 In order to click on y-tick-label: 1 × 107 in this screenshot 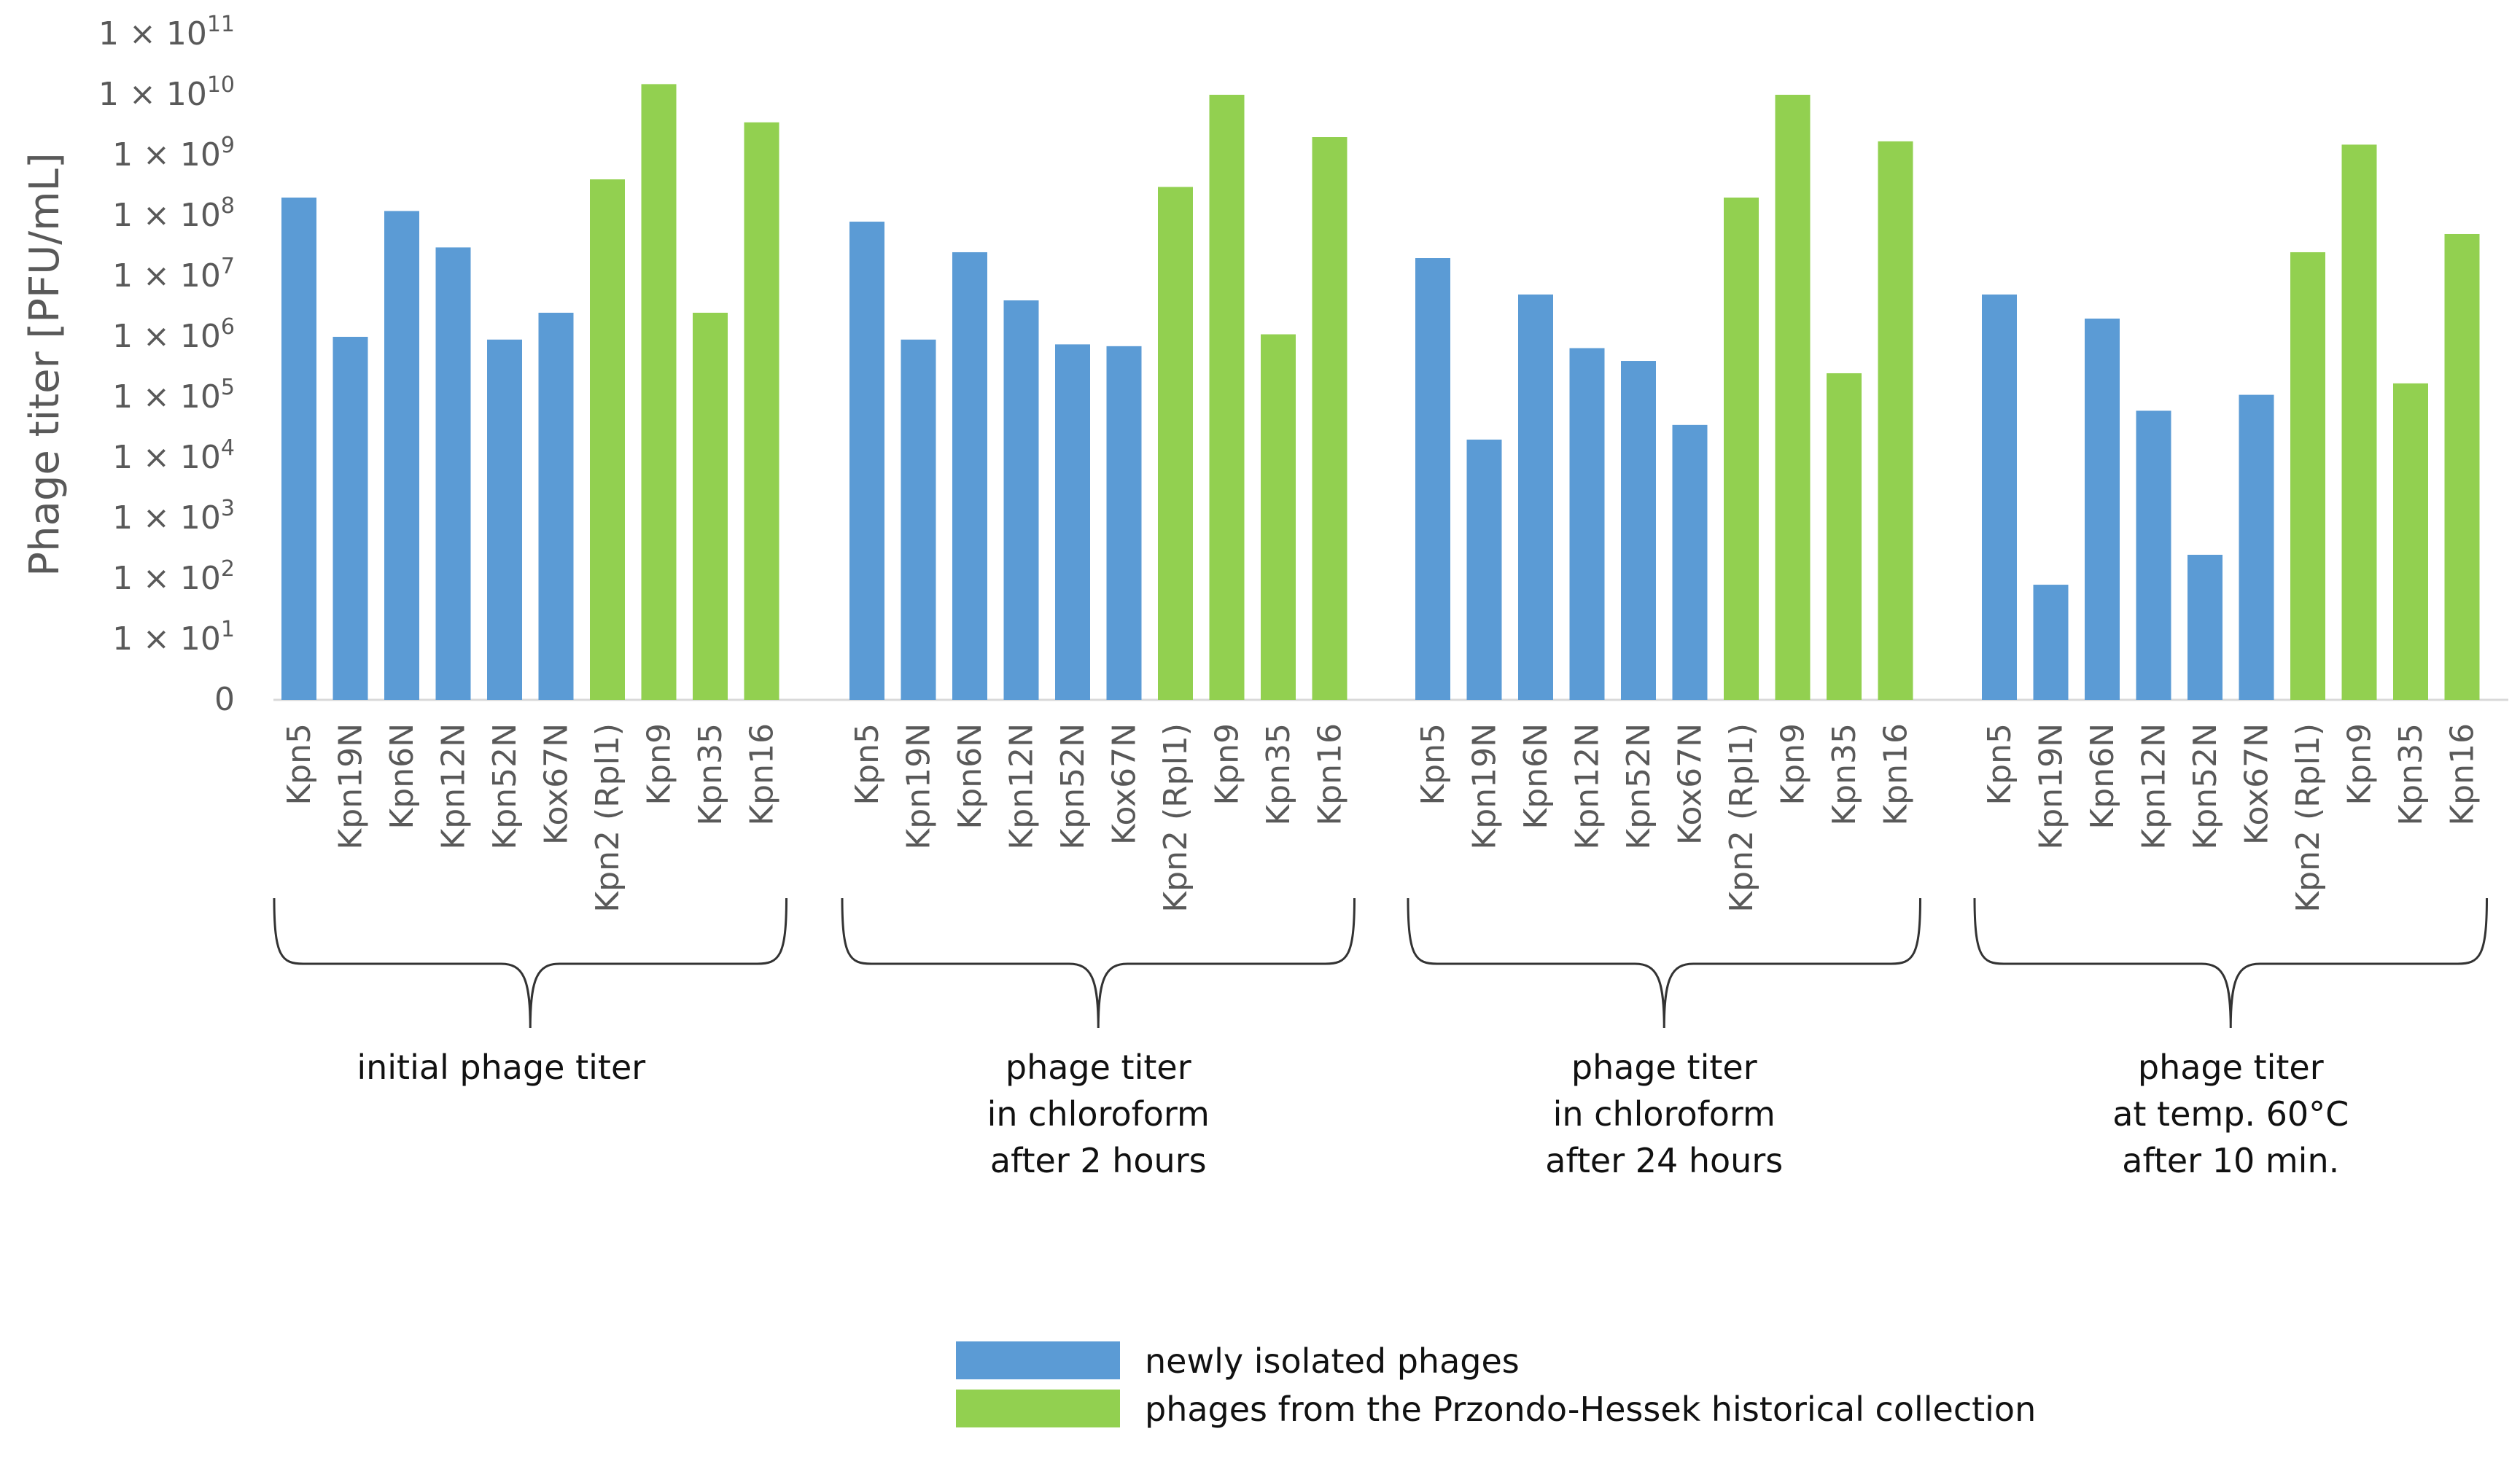, I will do `click(173, 274)`.